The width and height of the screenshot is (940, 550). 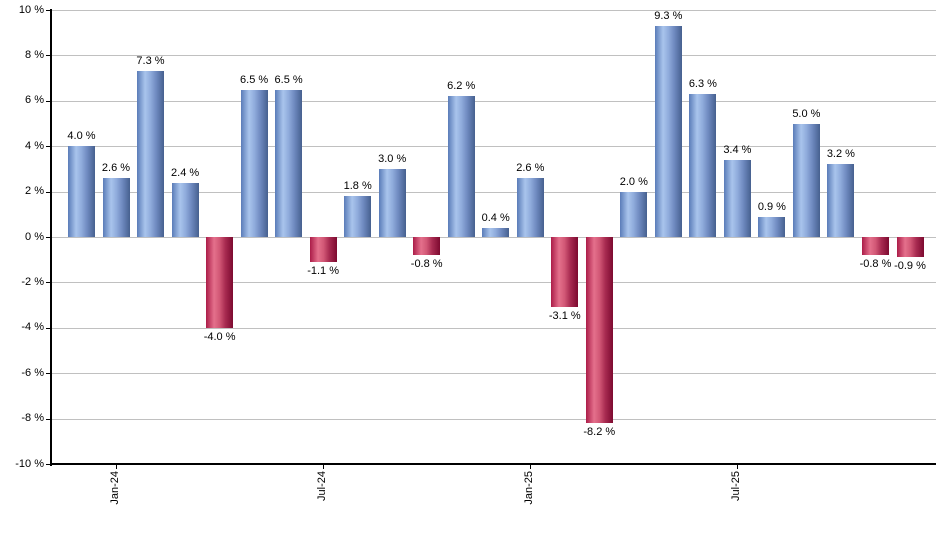 I want to click on bar-value-label: 9.3 %, so click(x=668, y=15).